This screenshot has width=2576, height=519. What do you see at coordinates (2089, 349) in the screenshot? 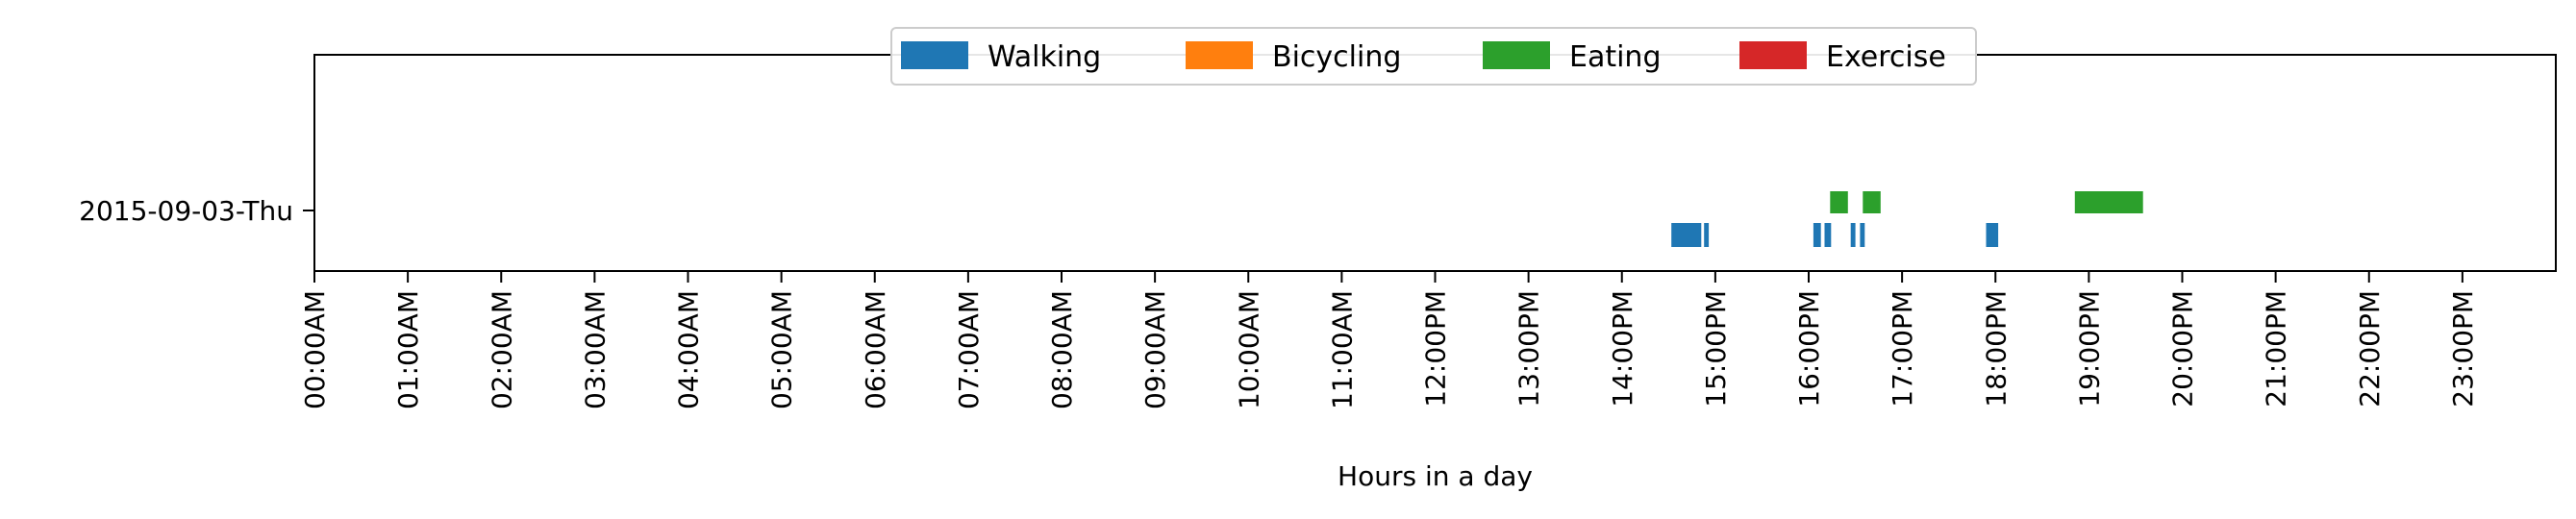
I see `x-tick-label: 19:00PM` at bounding box center [2089, 349].